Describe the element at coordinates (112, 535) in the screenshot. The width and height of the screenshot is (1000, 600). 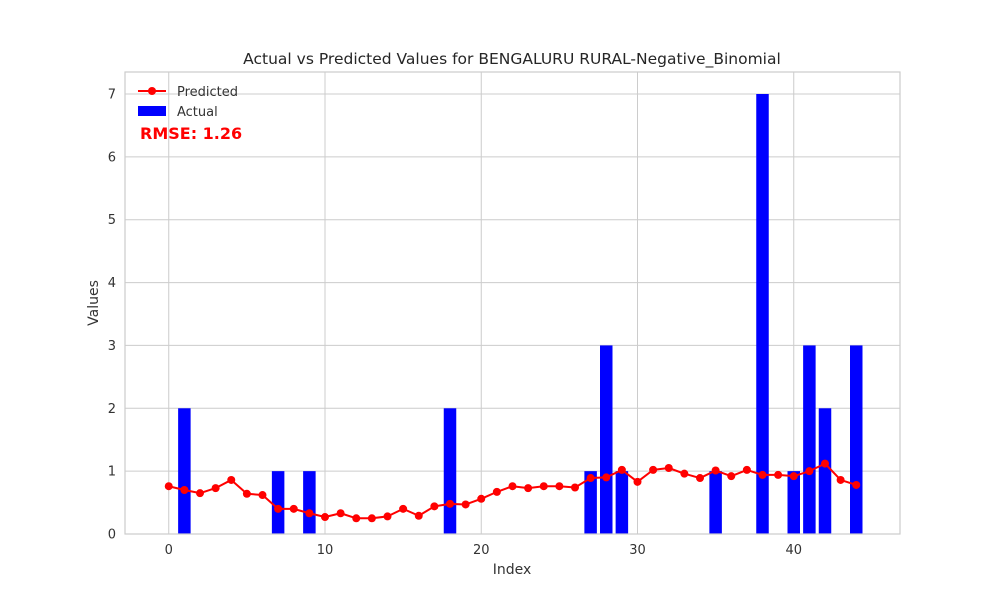
I see `y-tick-label: 0` at that location.